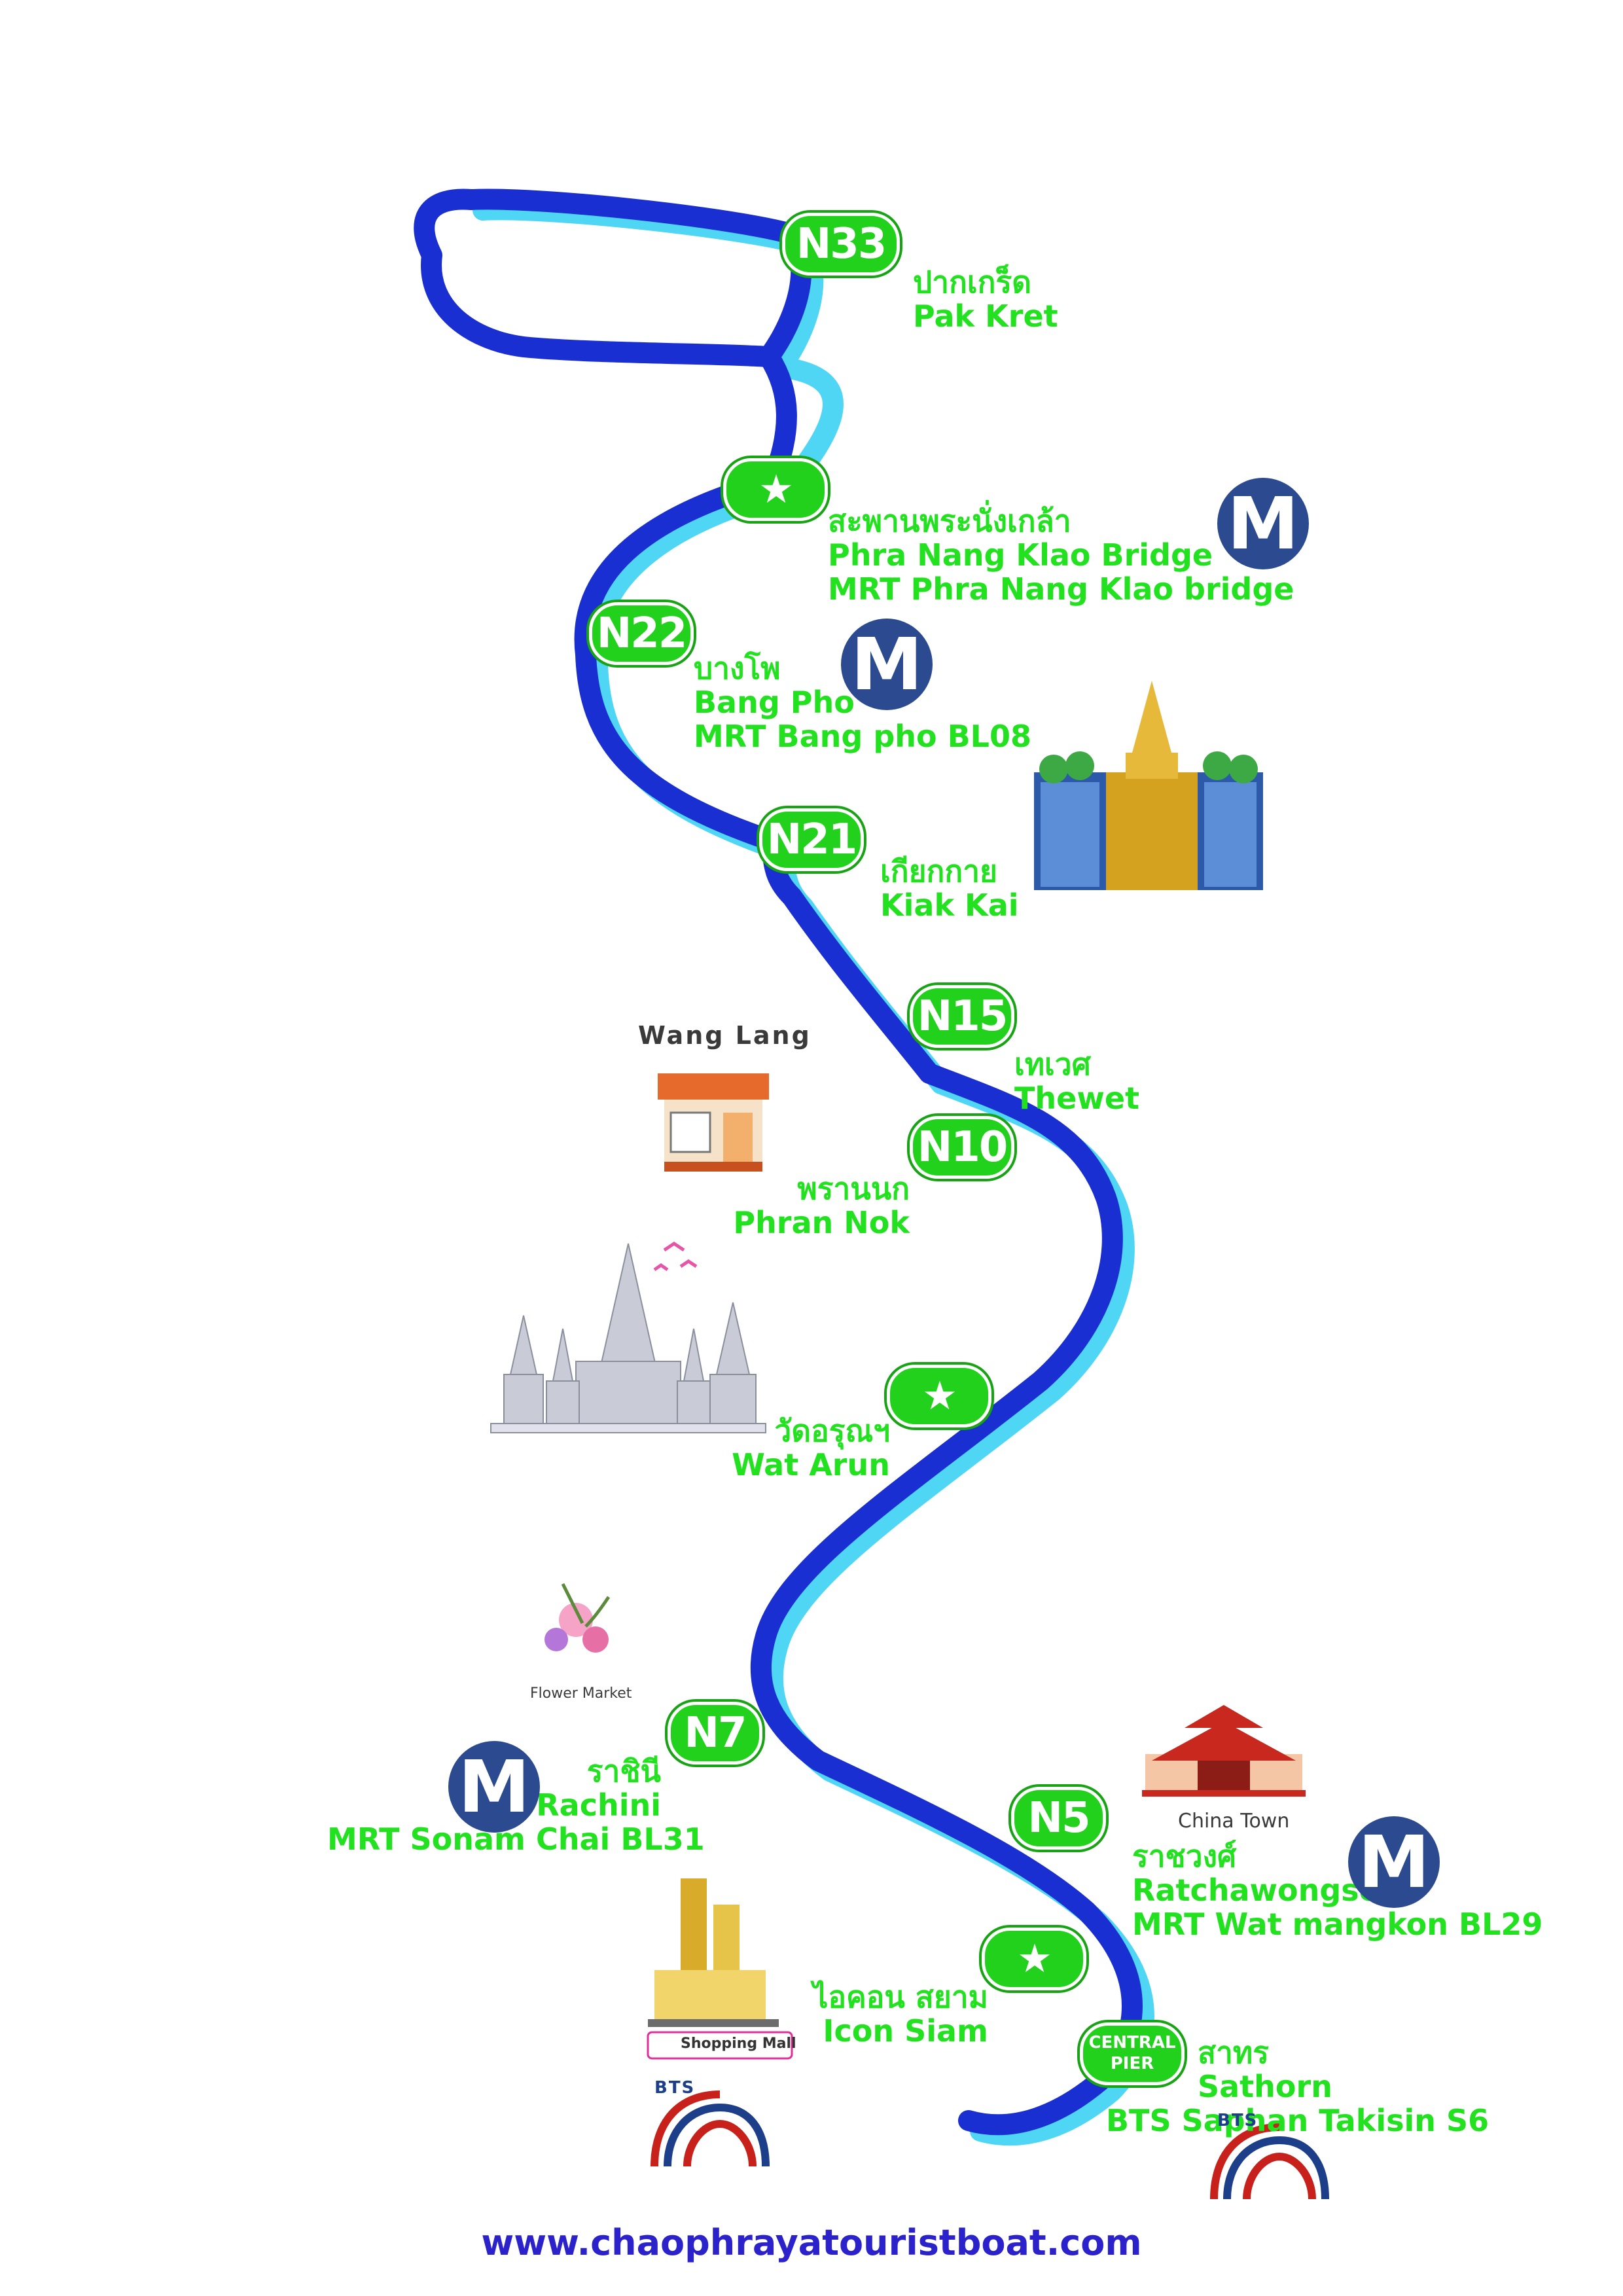  I want to click on pier-thai: สาทร, so click(1233, 2052).